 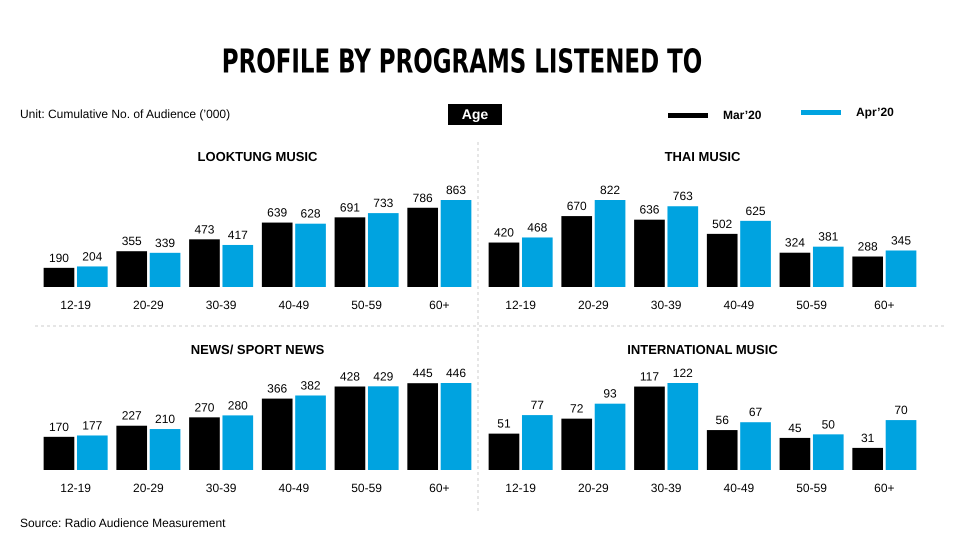 What do you see at coordinates (742, 115) in the screenshot?
I see `legend-label: Mar’20` at bounding box center [742, 115].